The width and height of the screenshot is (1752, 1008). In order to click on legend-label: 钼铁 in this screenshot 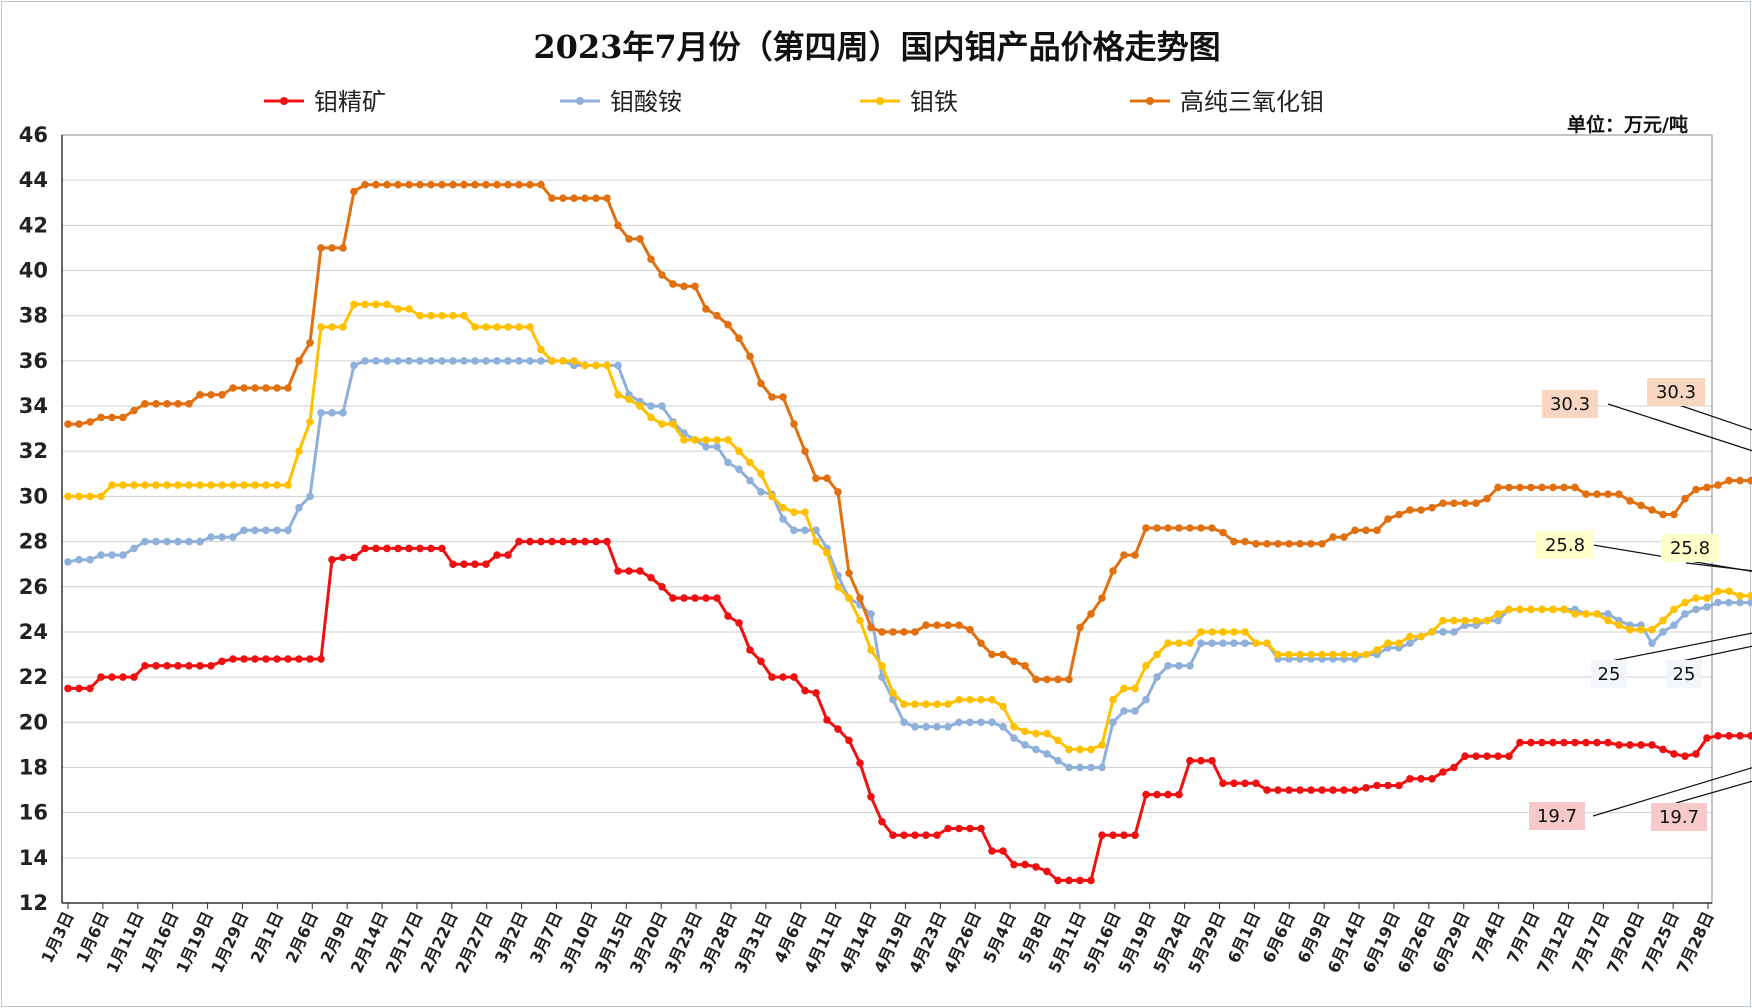, I will do `click(934, 102)`.